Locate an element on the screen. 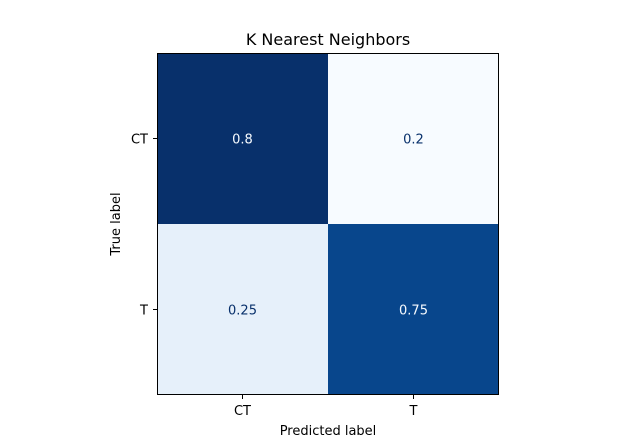  cell-value-label: 0.75 is located at coordinates (413, 311).